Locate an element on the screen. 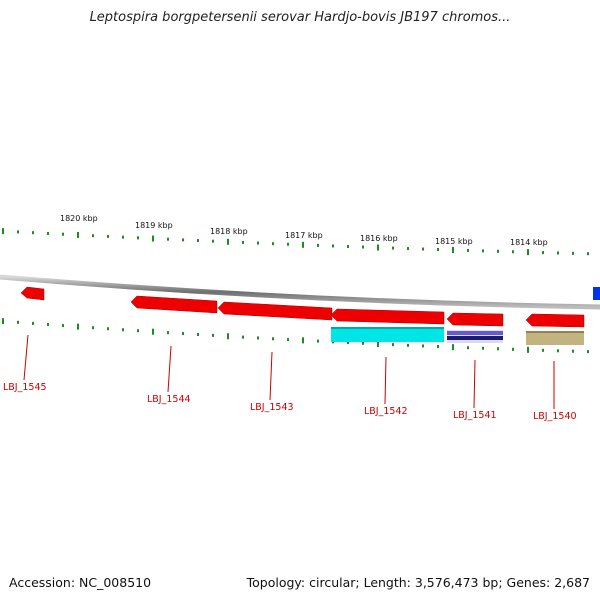 The image size is (600, 600). feature-bar-navy-band is located at coordinates (475, 333).